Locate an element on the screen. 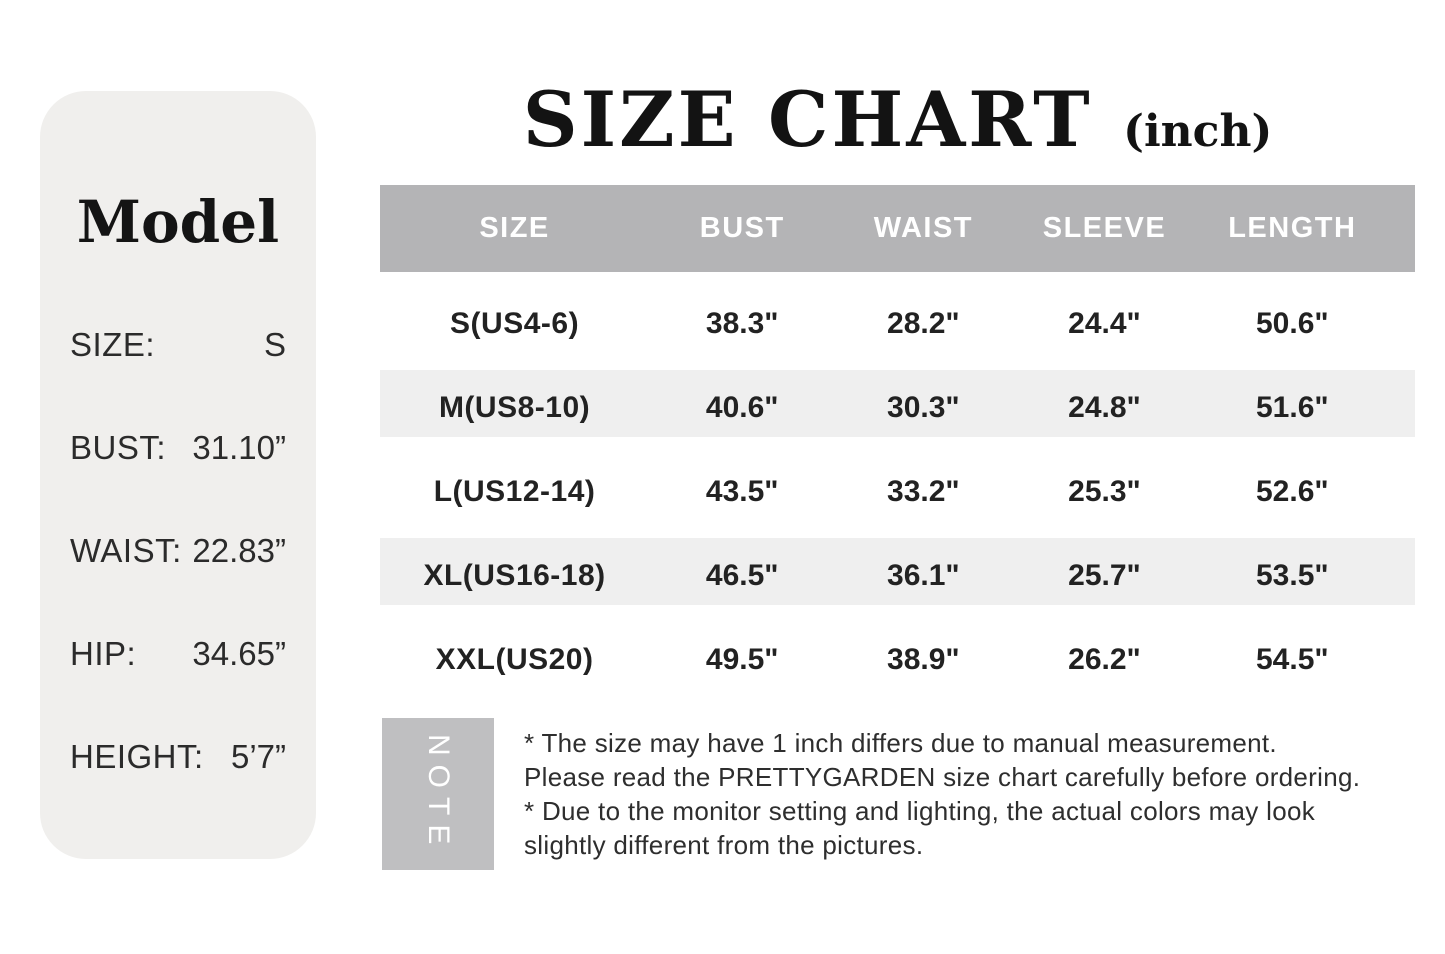 Image resolution: width=1445 pixels, height=954 pixels. sleeve-cell: 24.8" is located at coordinates (1104, 407).